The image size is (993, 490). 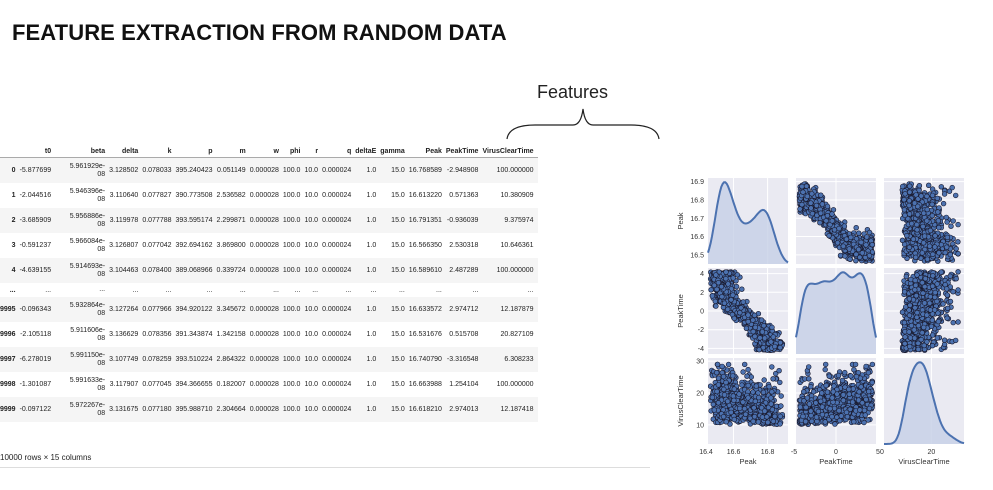 I want to click on column-header-viruscleartime: VirusClearTime, so click(x=509, y=151).